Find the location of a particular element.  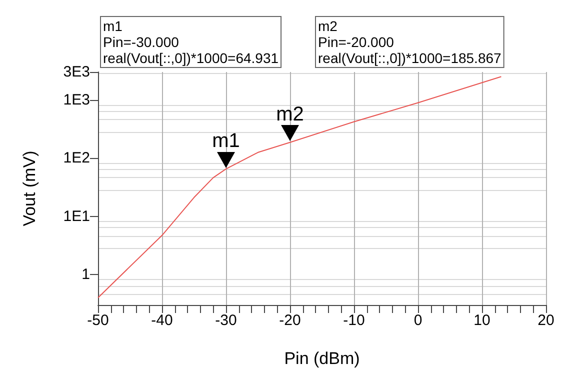

y-tick-label: 1E1 is located at coordinates (76, 216).